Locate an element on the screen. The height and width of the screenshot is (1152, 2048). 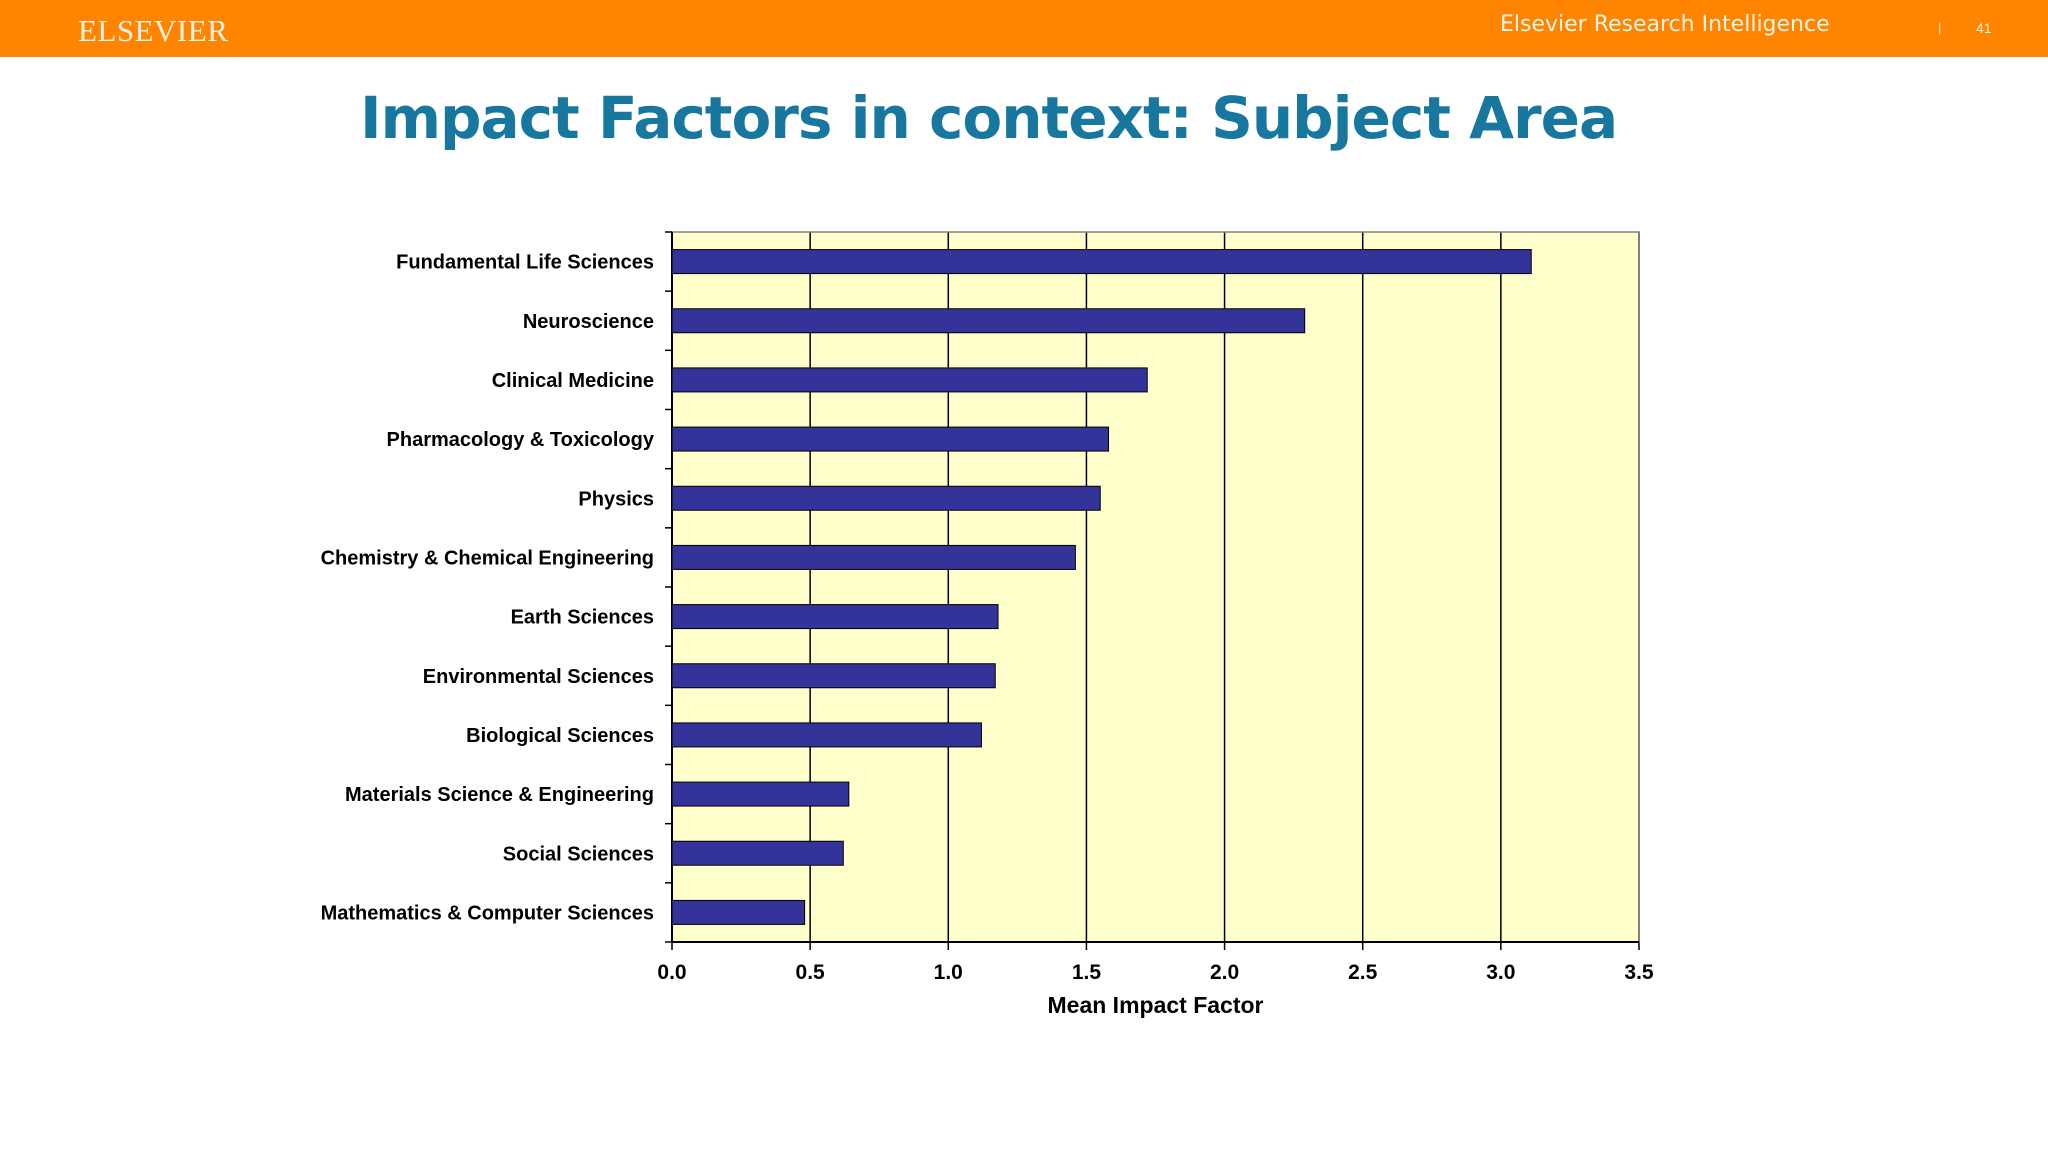
category-label: Earth Sciences is located at coordinates (582, 618).